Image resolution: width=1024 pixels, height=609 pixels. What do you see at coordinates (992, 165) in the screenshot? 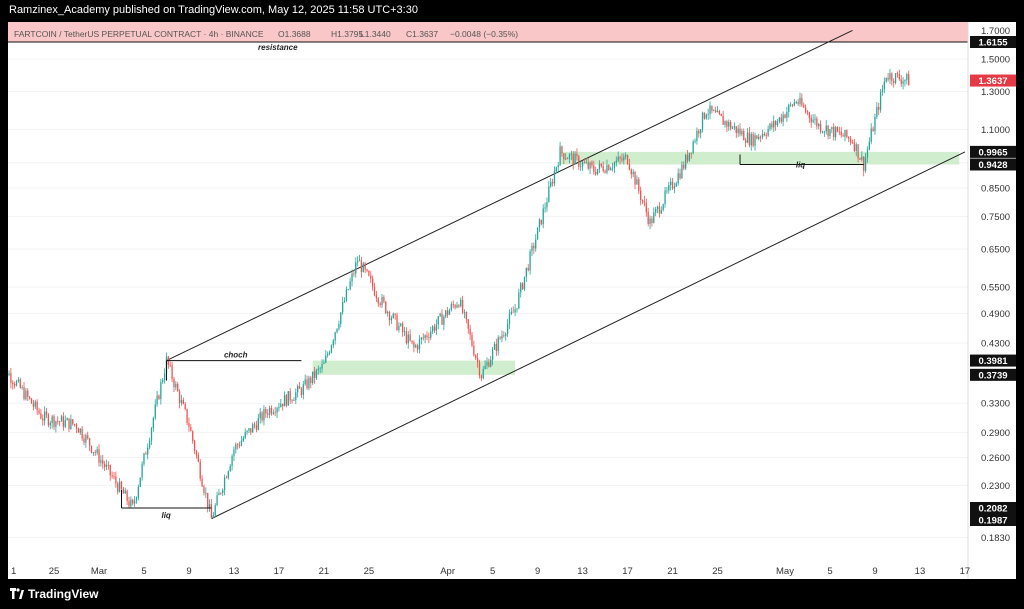
I see `price-tag-value: 0.9428` at bounding box center [992, 165].